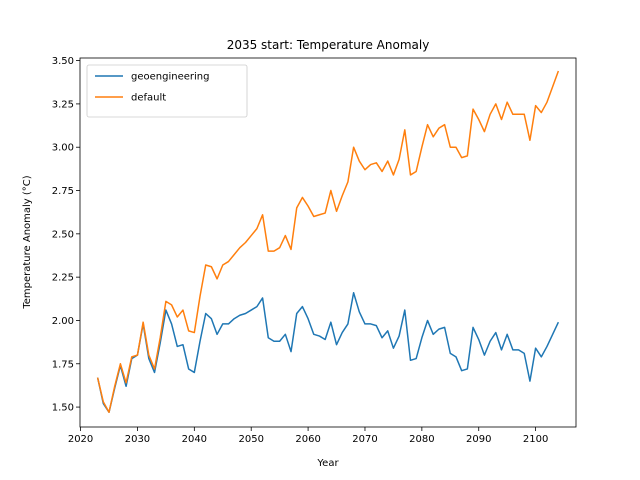  I want to click on y-tick-label: 2.50, so click(63, 234).